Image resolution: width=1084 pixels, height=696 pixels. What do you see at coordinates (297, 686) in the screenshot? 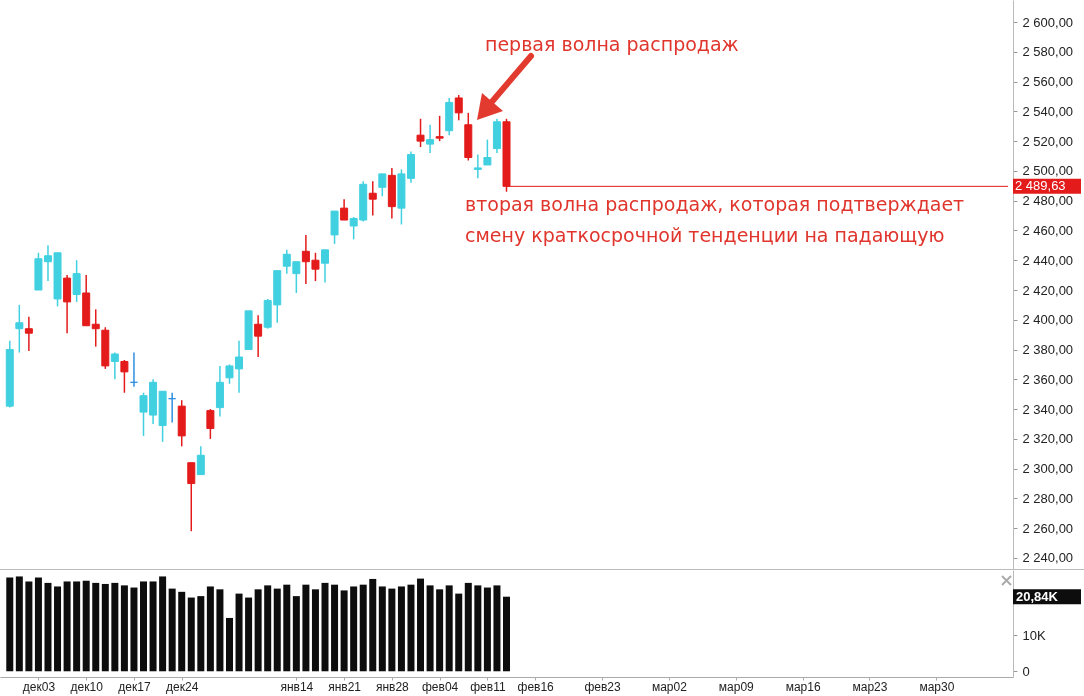
I see `x-tick-label: янв14` at bounding box center [297, 686].